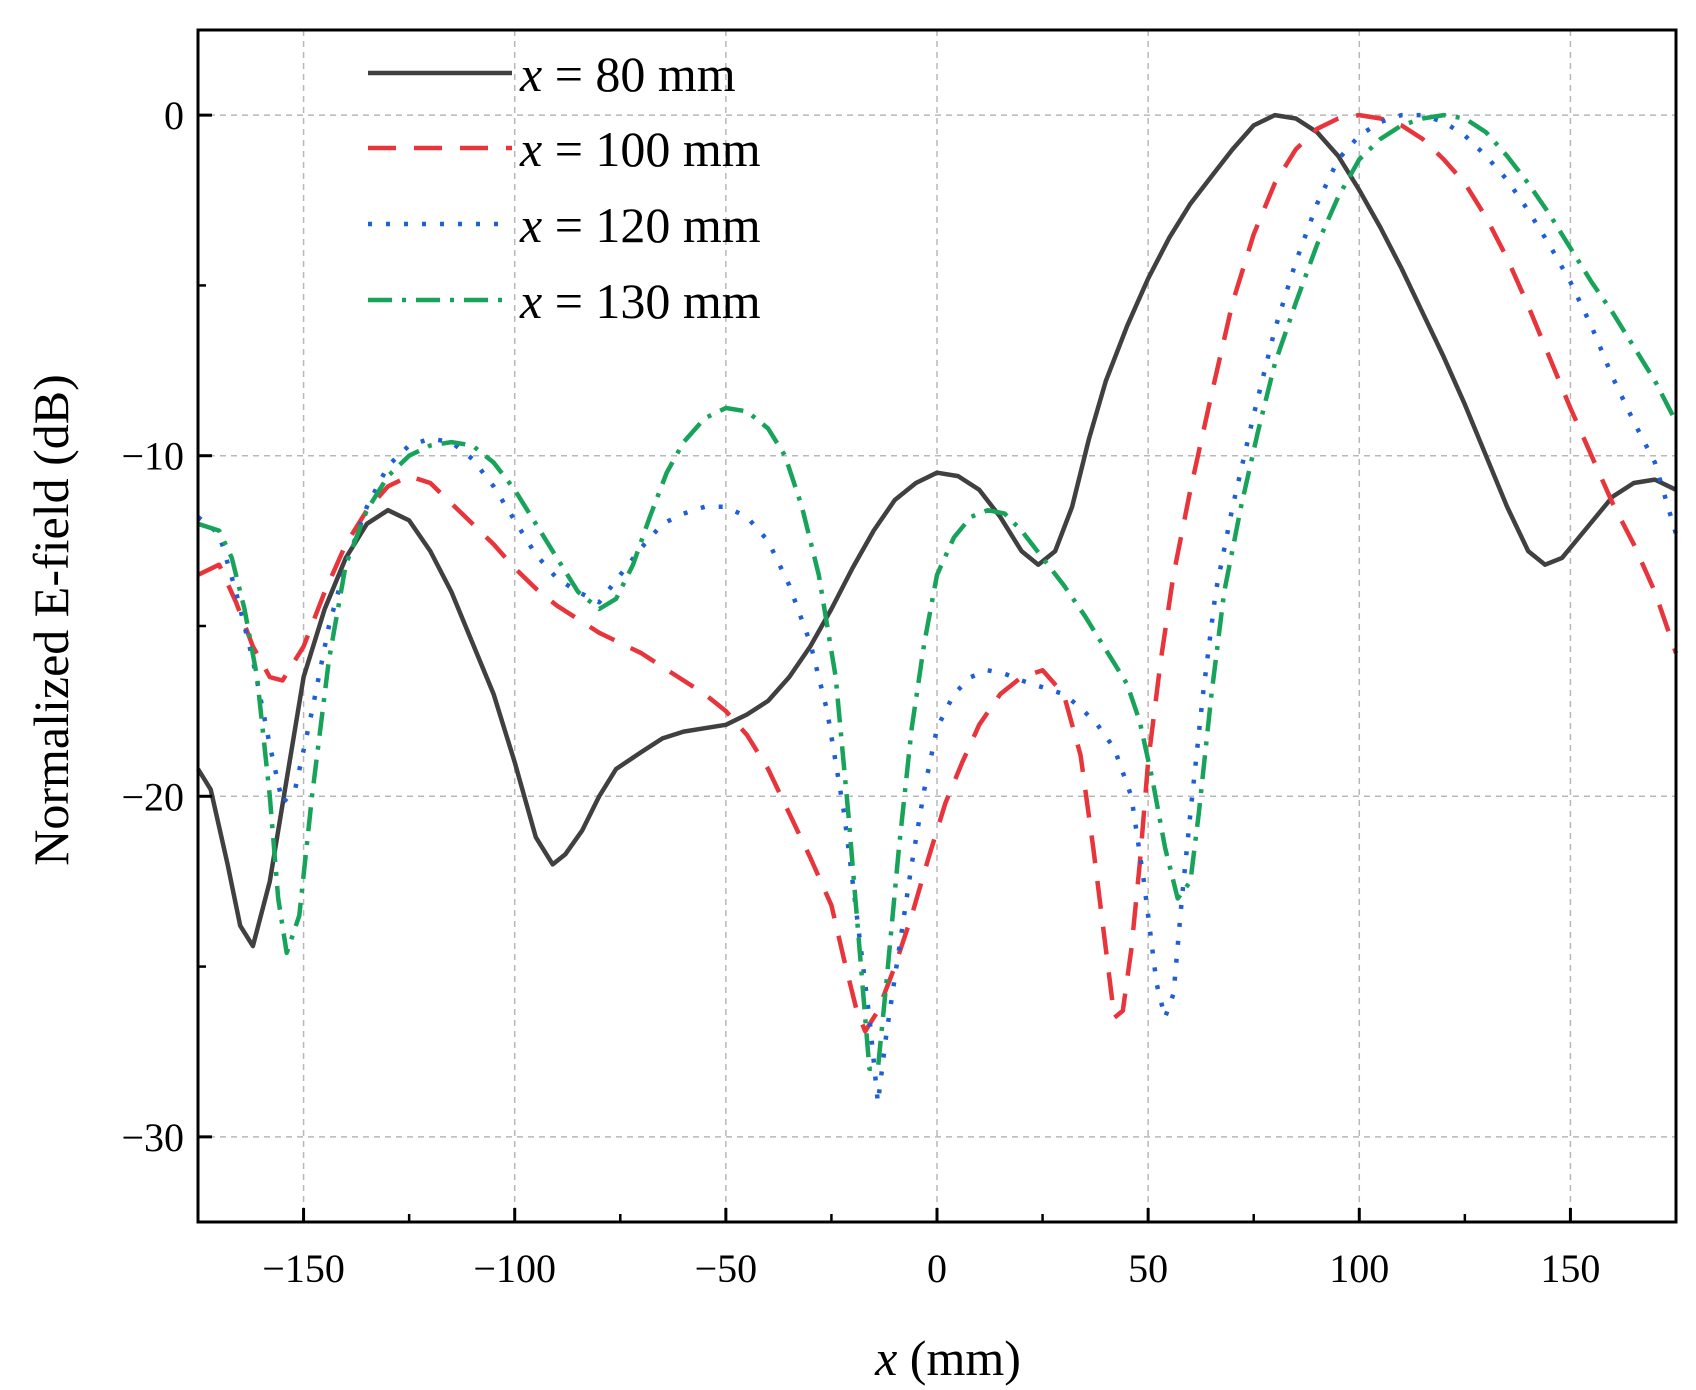 This screenshot has height=1390, width=1696. What do you see at coordinates (152, 456) in the screenshot?
I see `y-tick-label: −10` at bounding box center [152, 456].